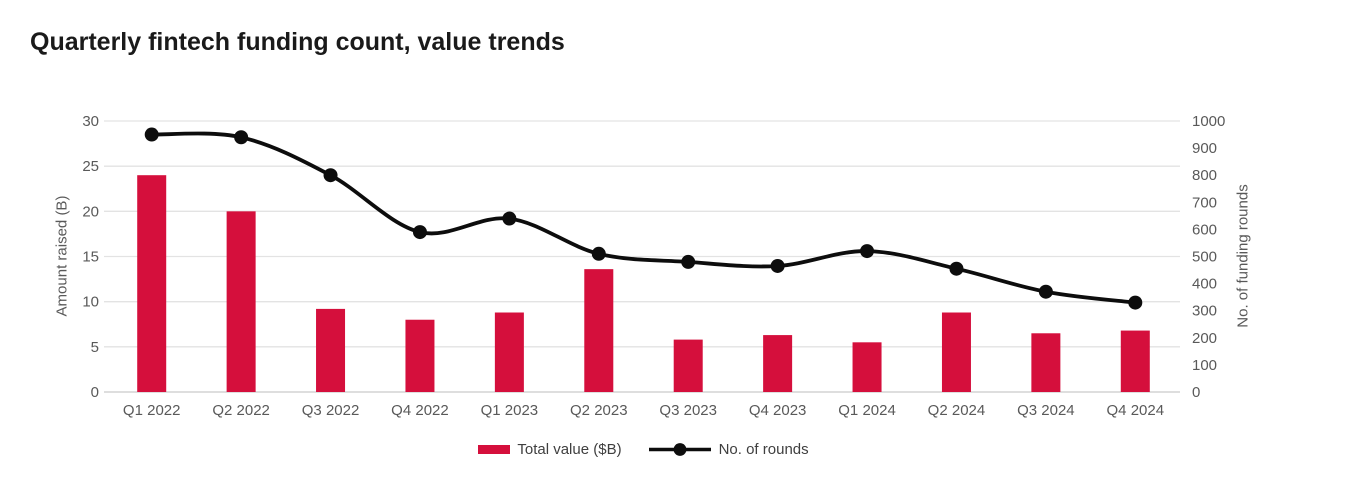 This screenshot has width=1346, height=478. What do you see at coordinates (1204, 257) in the screenshot?
I see `y2-axis-tick-label: 500` at bounding box center [1204, 257].